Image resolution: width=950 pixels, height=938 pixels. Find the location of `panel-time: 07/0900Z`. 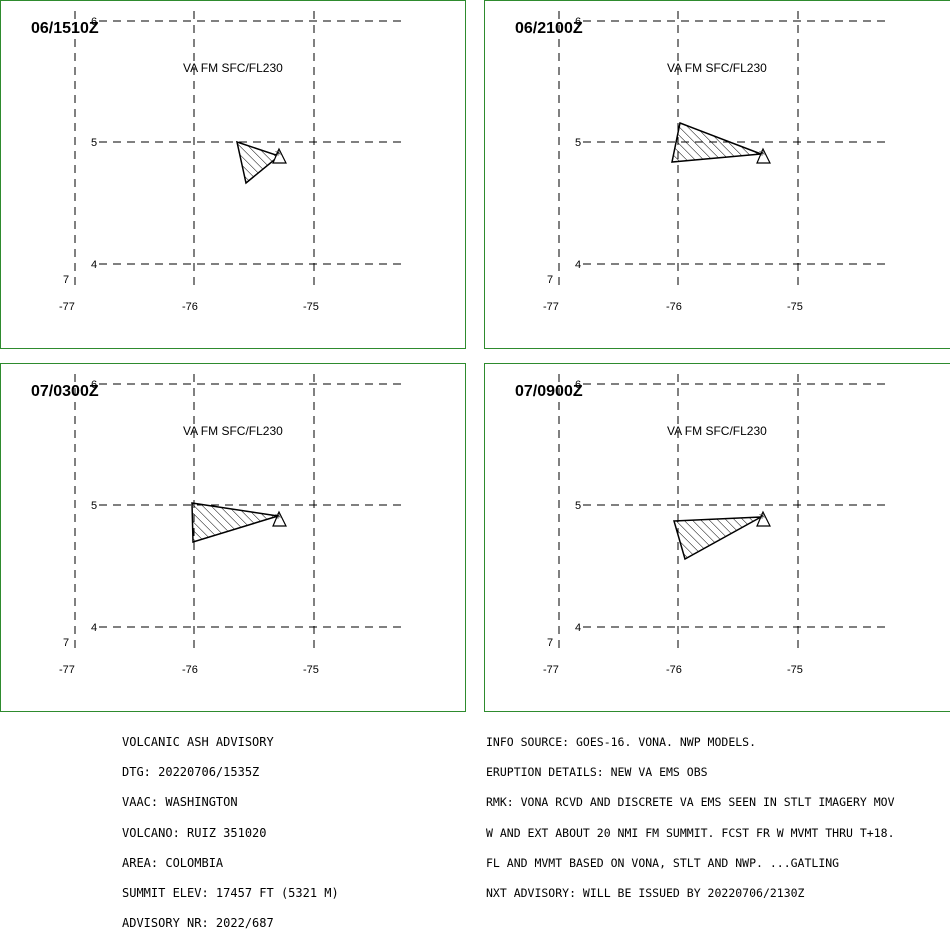

panel-time: 07/0900Z is located at coordinates (549, 391).